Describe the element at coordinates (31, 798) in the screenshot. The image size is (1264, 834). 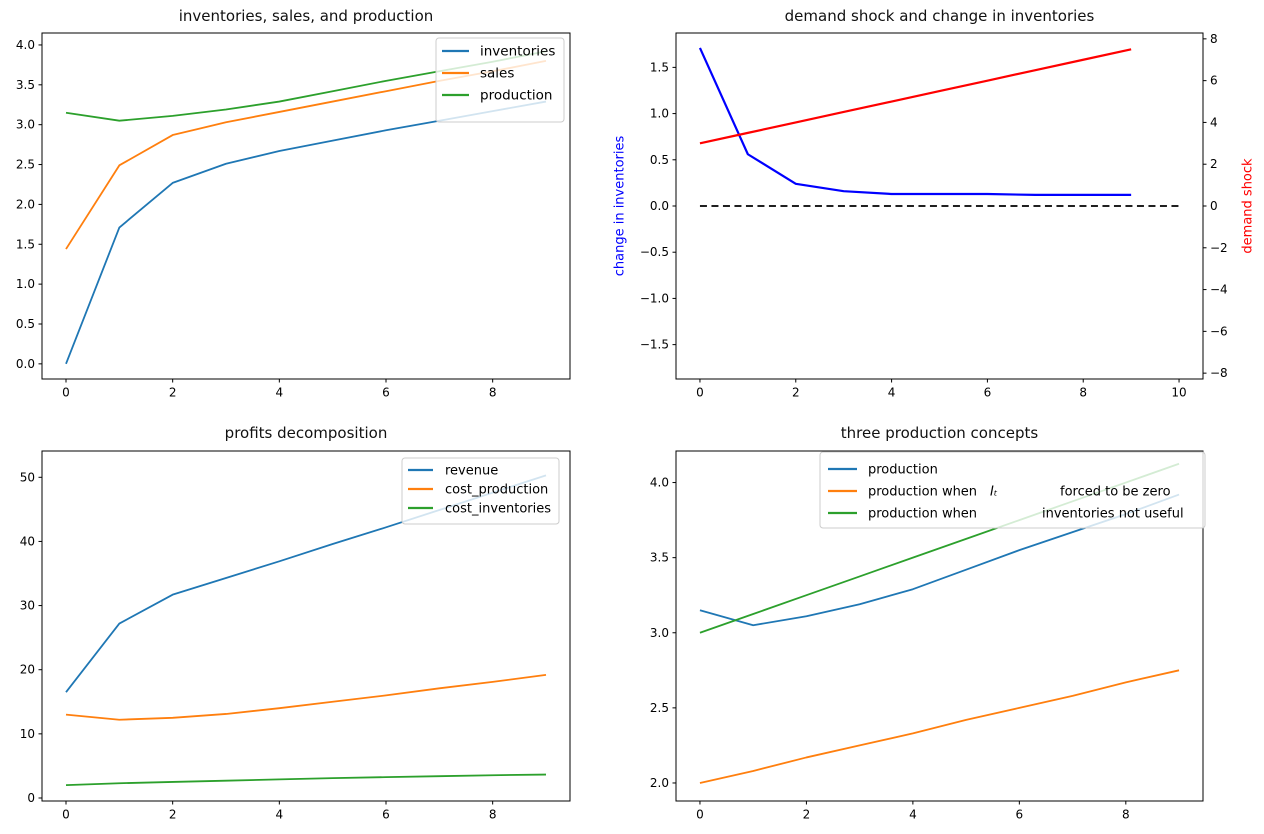
I see `y-tick-label: 0` at that location.